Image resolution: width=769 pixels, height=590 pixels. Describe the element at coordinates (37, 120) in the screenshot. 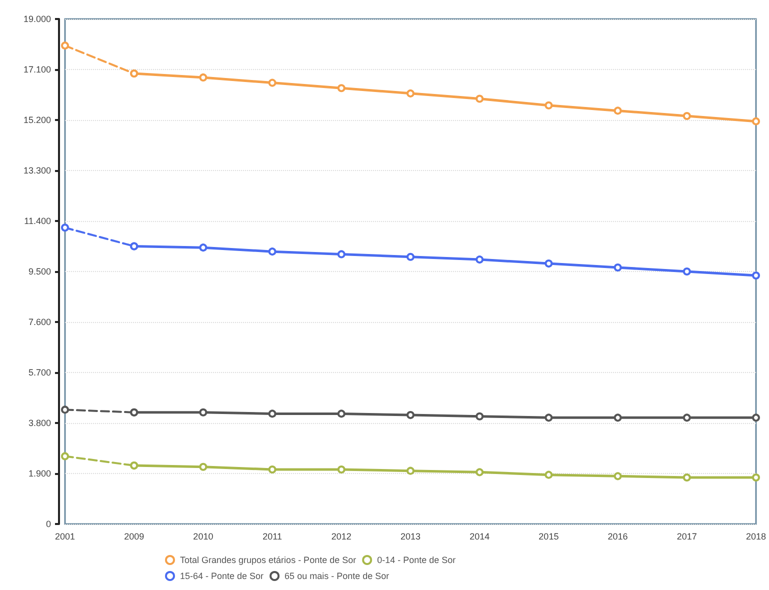

I see `y-tick-label: 15.200` at that location.